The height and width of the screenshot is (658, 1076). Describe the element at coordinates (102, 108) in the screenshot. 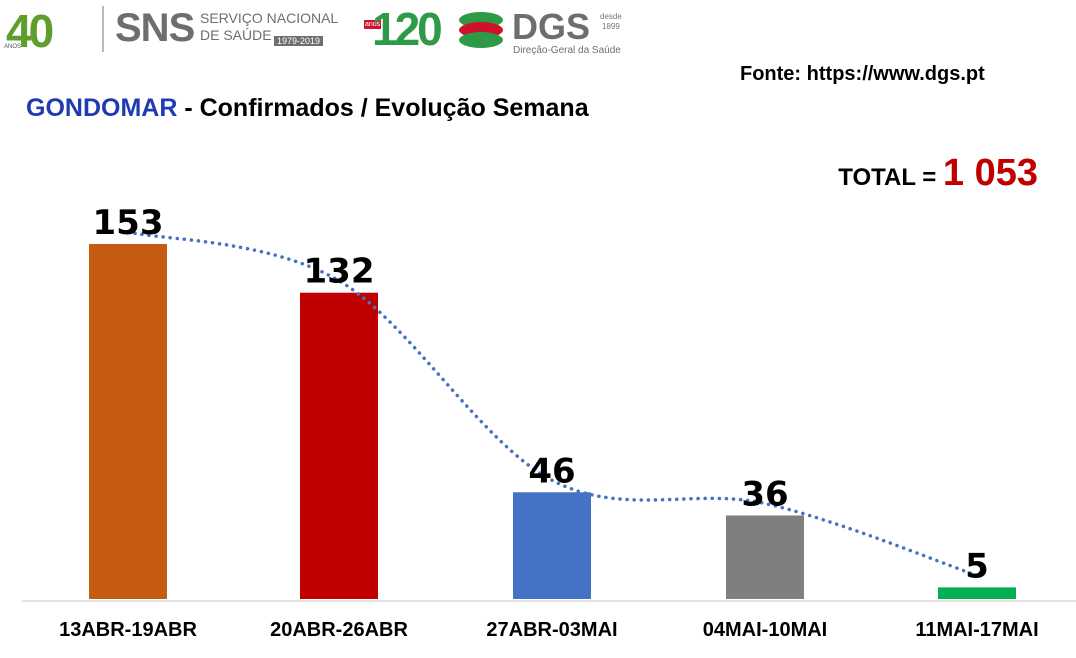

I see `chart-title-place: GONDOMAR` at that location.